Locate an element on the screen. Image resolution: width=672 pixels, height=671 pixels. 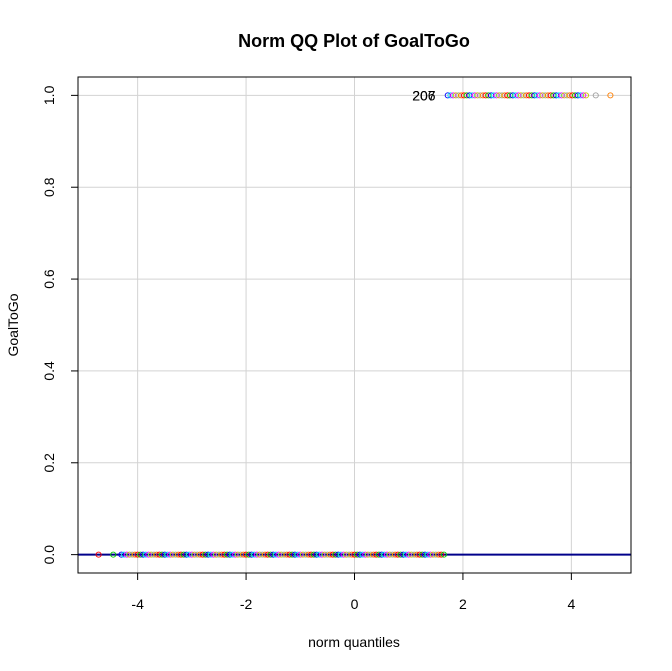
y-tick-label: 0.6 is located at coordinates (49, 279).